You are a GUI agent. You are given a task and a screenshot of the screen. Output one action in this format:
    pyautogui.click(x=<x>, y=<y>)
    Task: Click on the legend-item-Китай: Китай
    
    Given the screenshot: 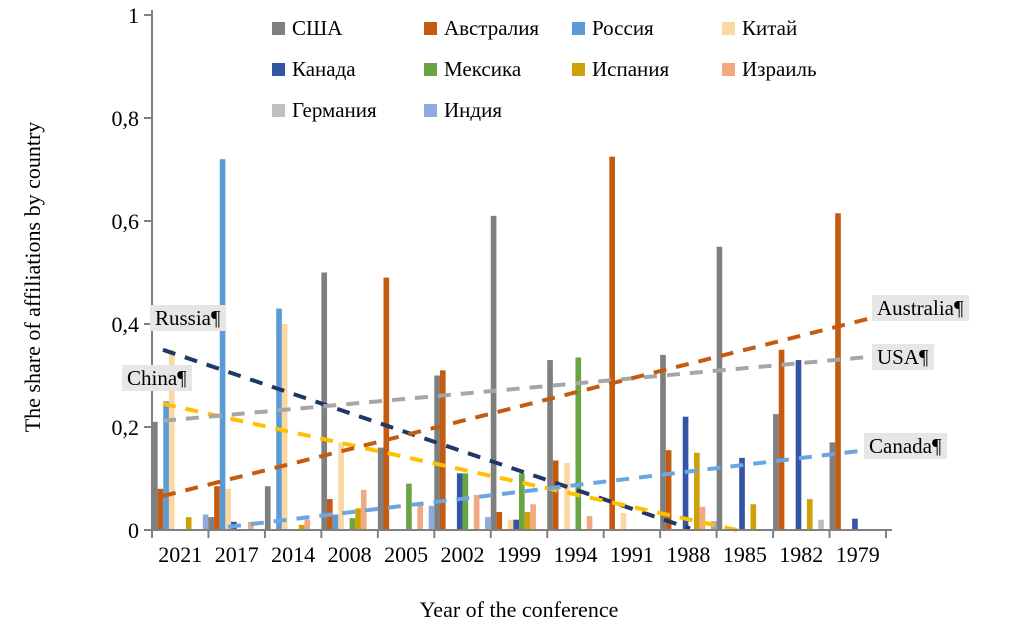 What is the action you would take?
    pyautogui.click(x=759, y=28)
    